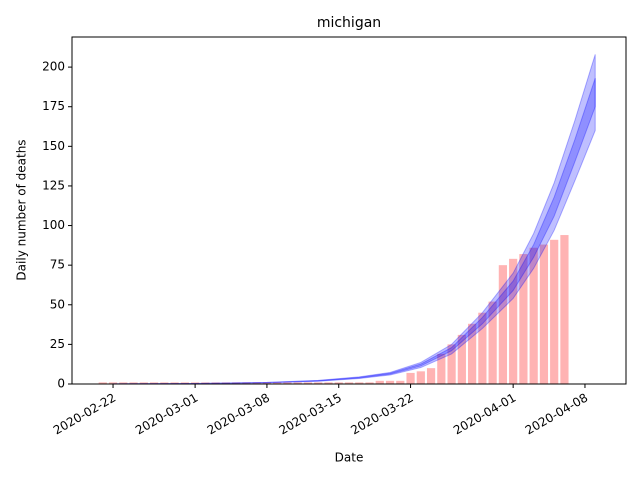 The image size is (640, 484). I want to click on y-tick-label: 0, so click(61, 384).